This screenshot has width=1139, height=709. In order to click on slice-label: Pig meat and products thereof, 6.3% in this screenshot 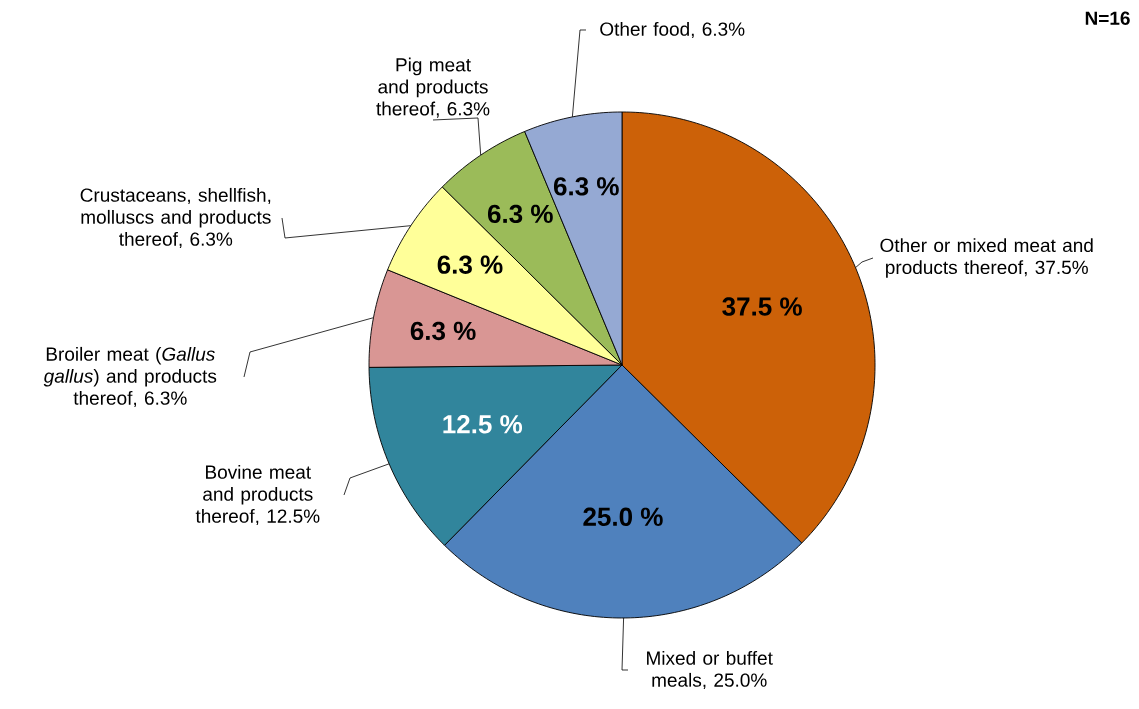, I will do `click(433, 87)`.